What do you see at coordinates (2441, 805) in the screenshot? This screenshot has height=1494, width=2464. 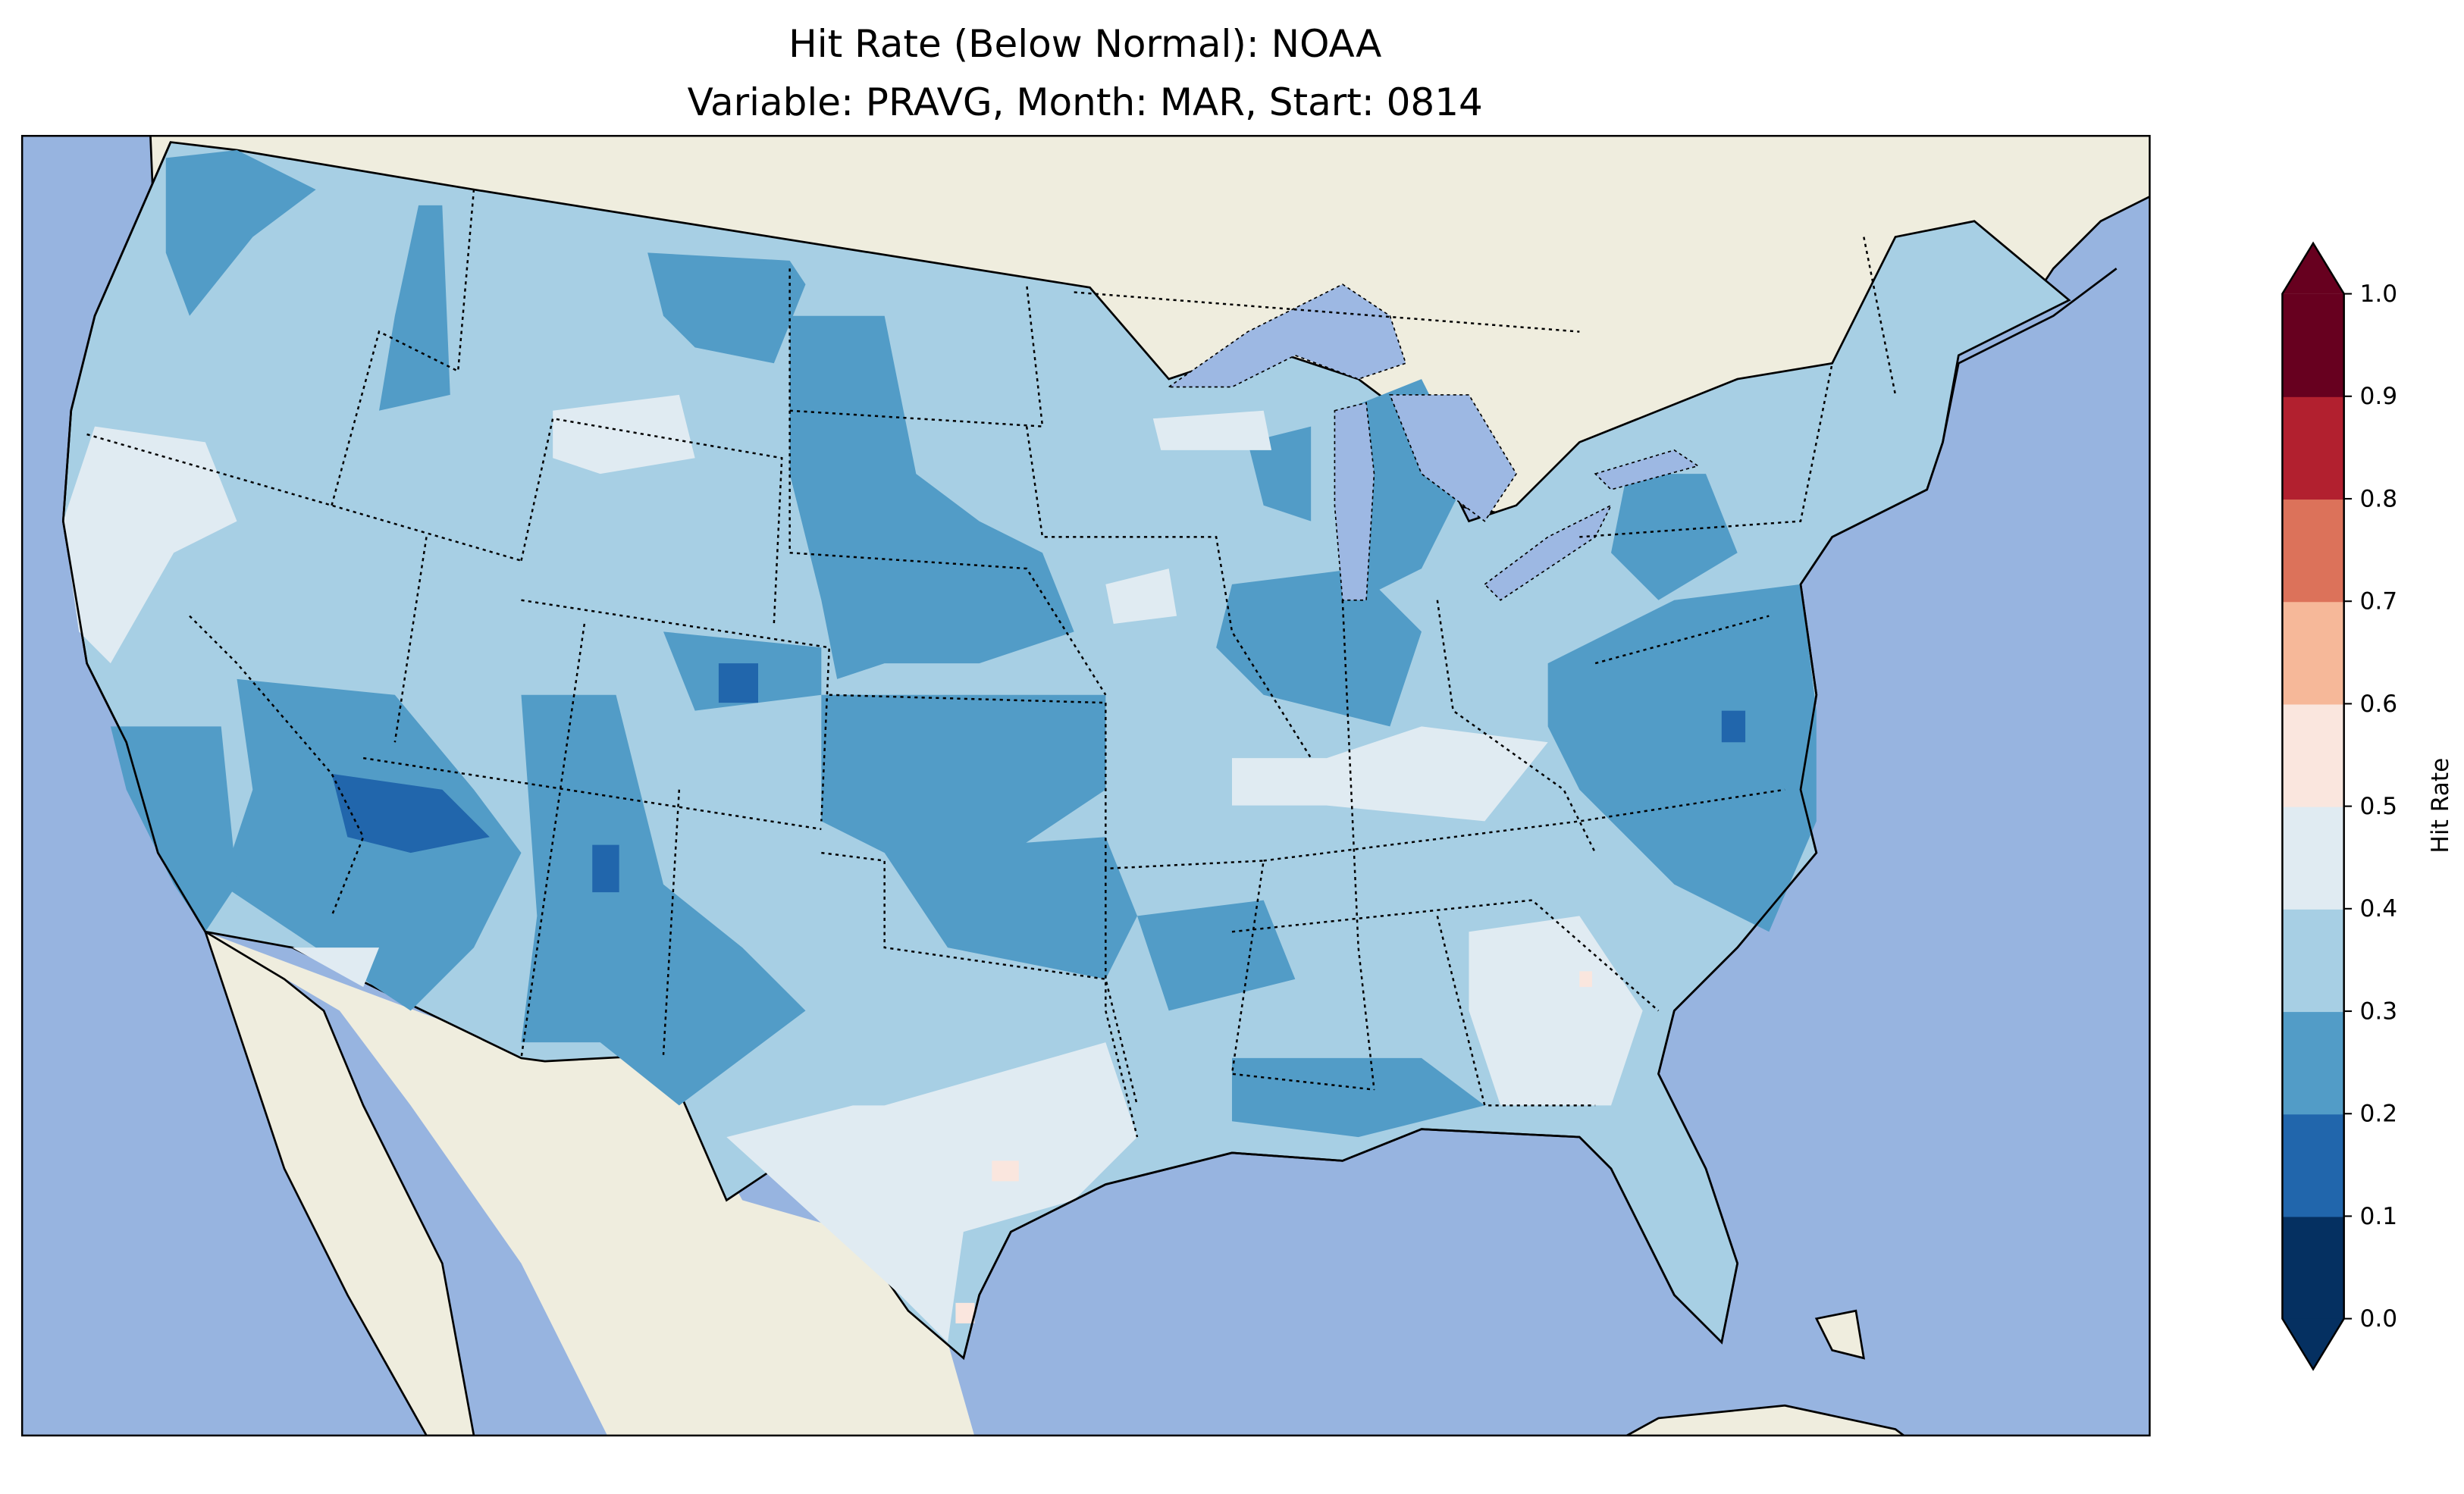 I see `colorbar-label: Hit Rate` at bounding box center [2441, 805].